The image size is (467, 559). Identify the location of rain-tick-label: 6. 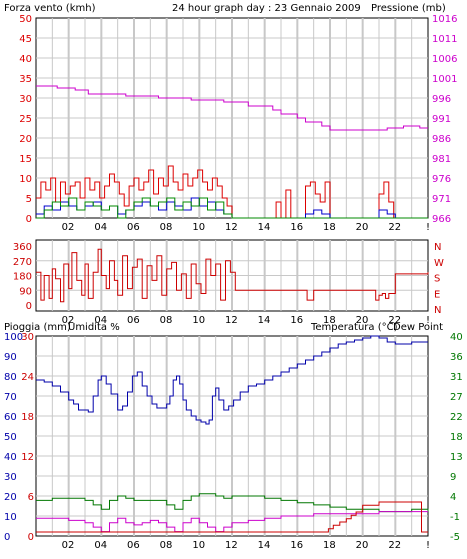
(31, 497).